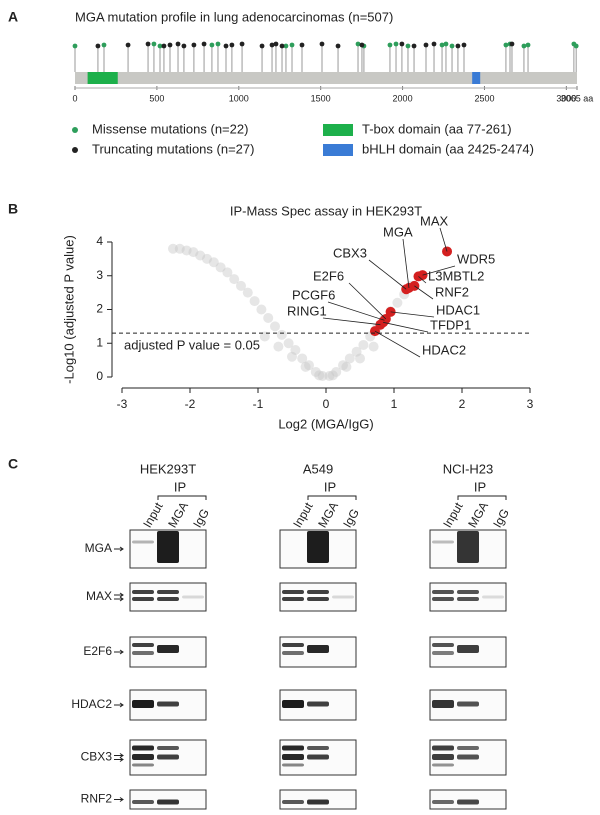  I want to click on x-tick-label: 1, so click(394, 404).